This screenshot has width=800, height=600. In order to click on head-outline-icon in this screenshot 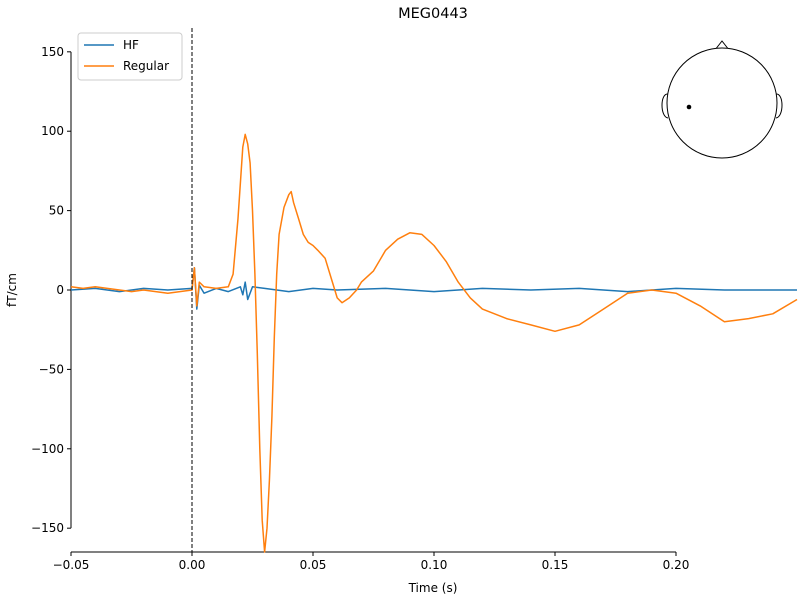, I will do `click(722, 103)`.